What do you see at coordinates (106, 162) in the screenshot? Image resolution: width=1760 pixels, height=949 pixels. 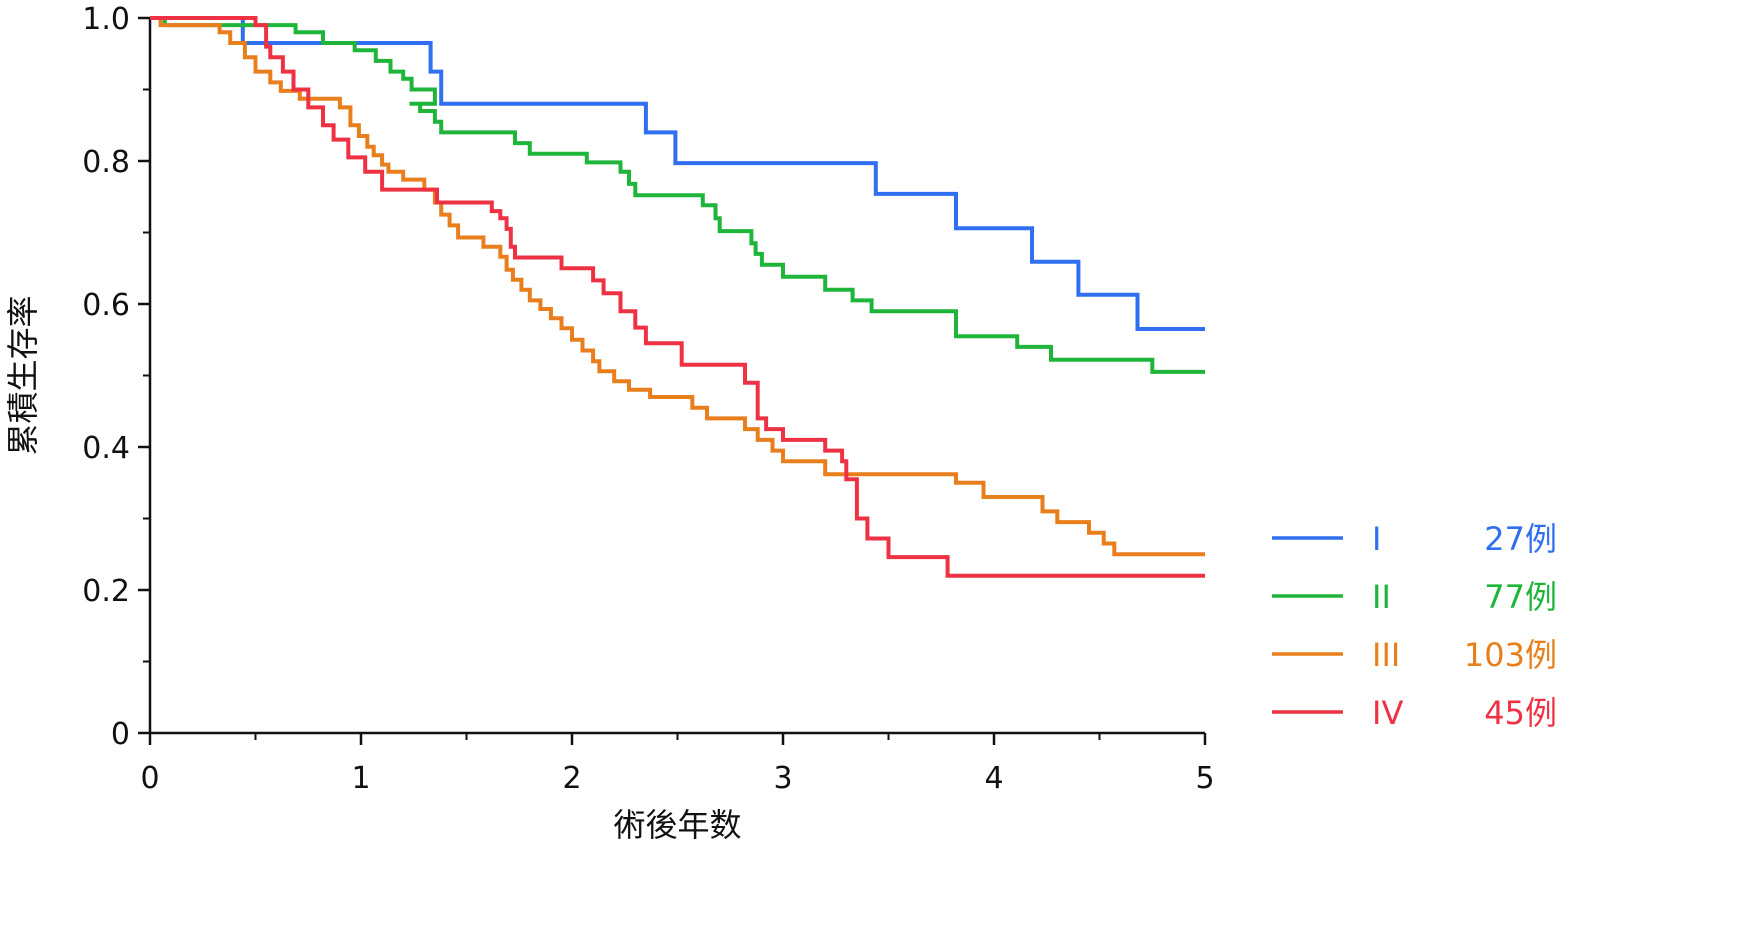 I see `y-tick-label: 0.8` at bounding box center [106, 162].